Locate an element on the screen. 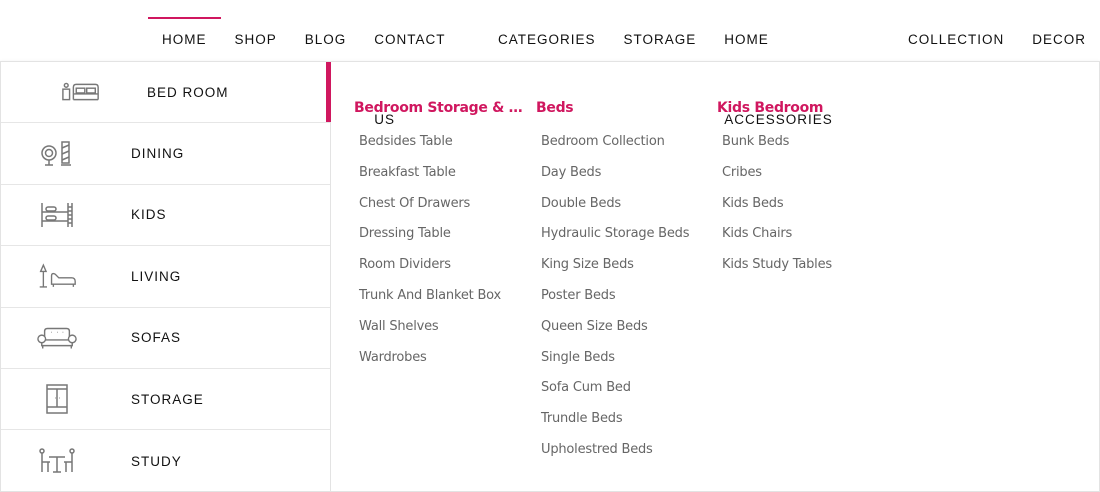 Image resolution: width=1100 pixels, height=492 pixels. submenu-link: Trundle Beds is located at coordinates (582, 419).